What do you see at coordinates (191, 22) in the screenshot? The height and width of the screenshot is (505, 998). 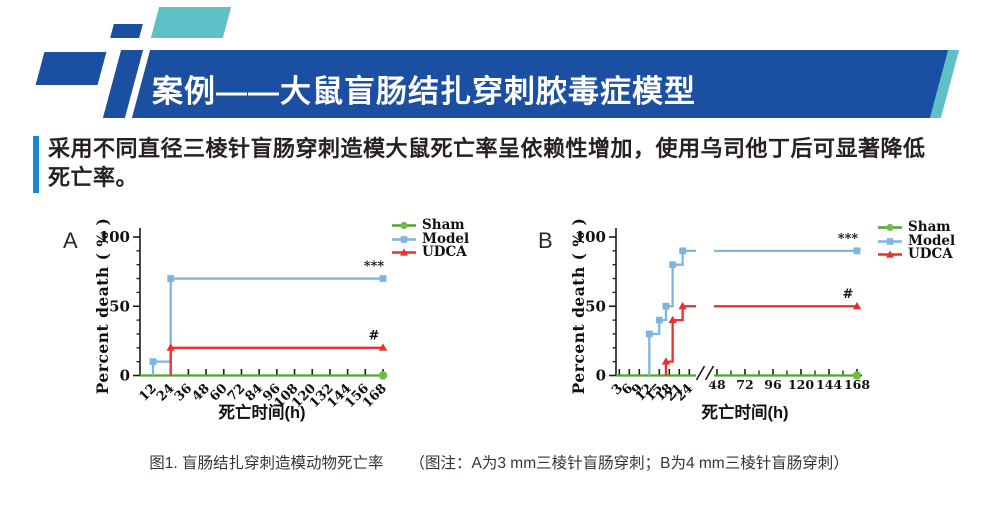 I see `deco-parallelogram-teal` at bounding box center [191, 22].